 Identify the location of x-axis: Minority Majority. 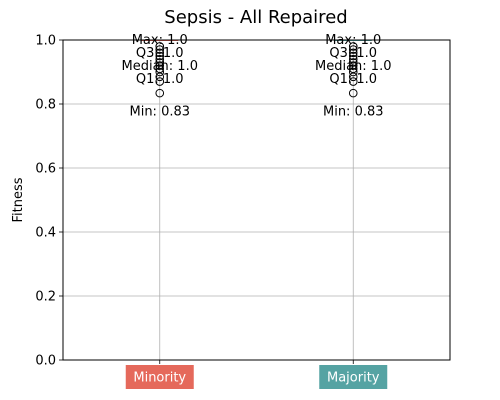
(256, 374).